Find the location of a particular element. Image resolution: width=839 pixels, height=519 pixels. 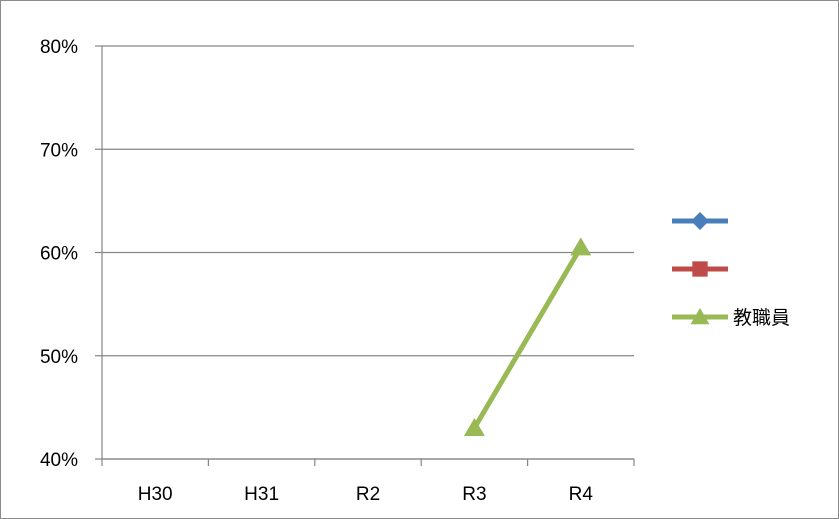

y-tick-label-0: 40% is located at coordinates (59, 460).